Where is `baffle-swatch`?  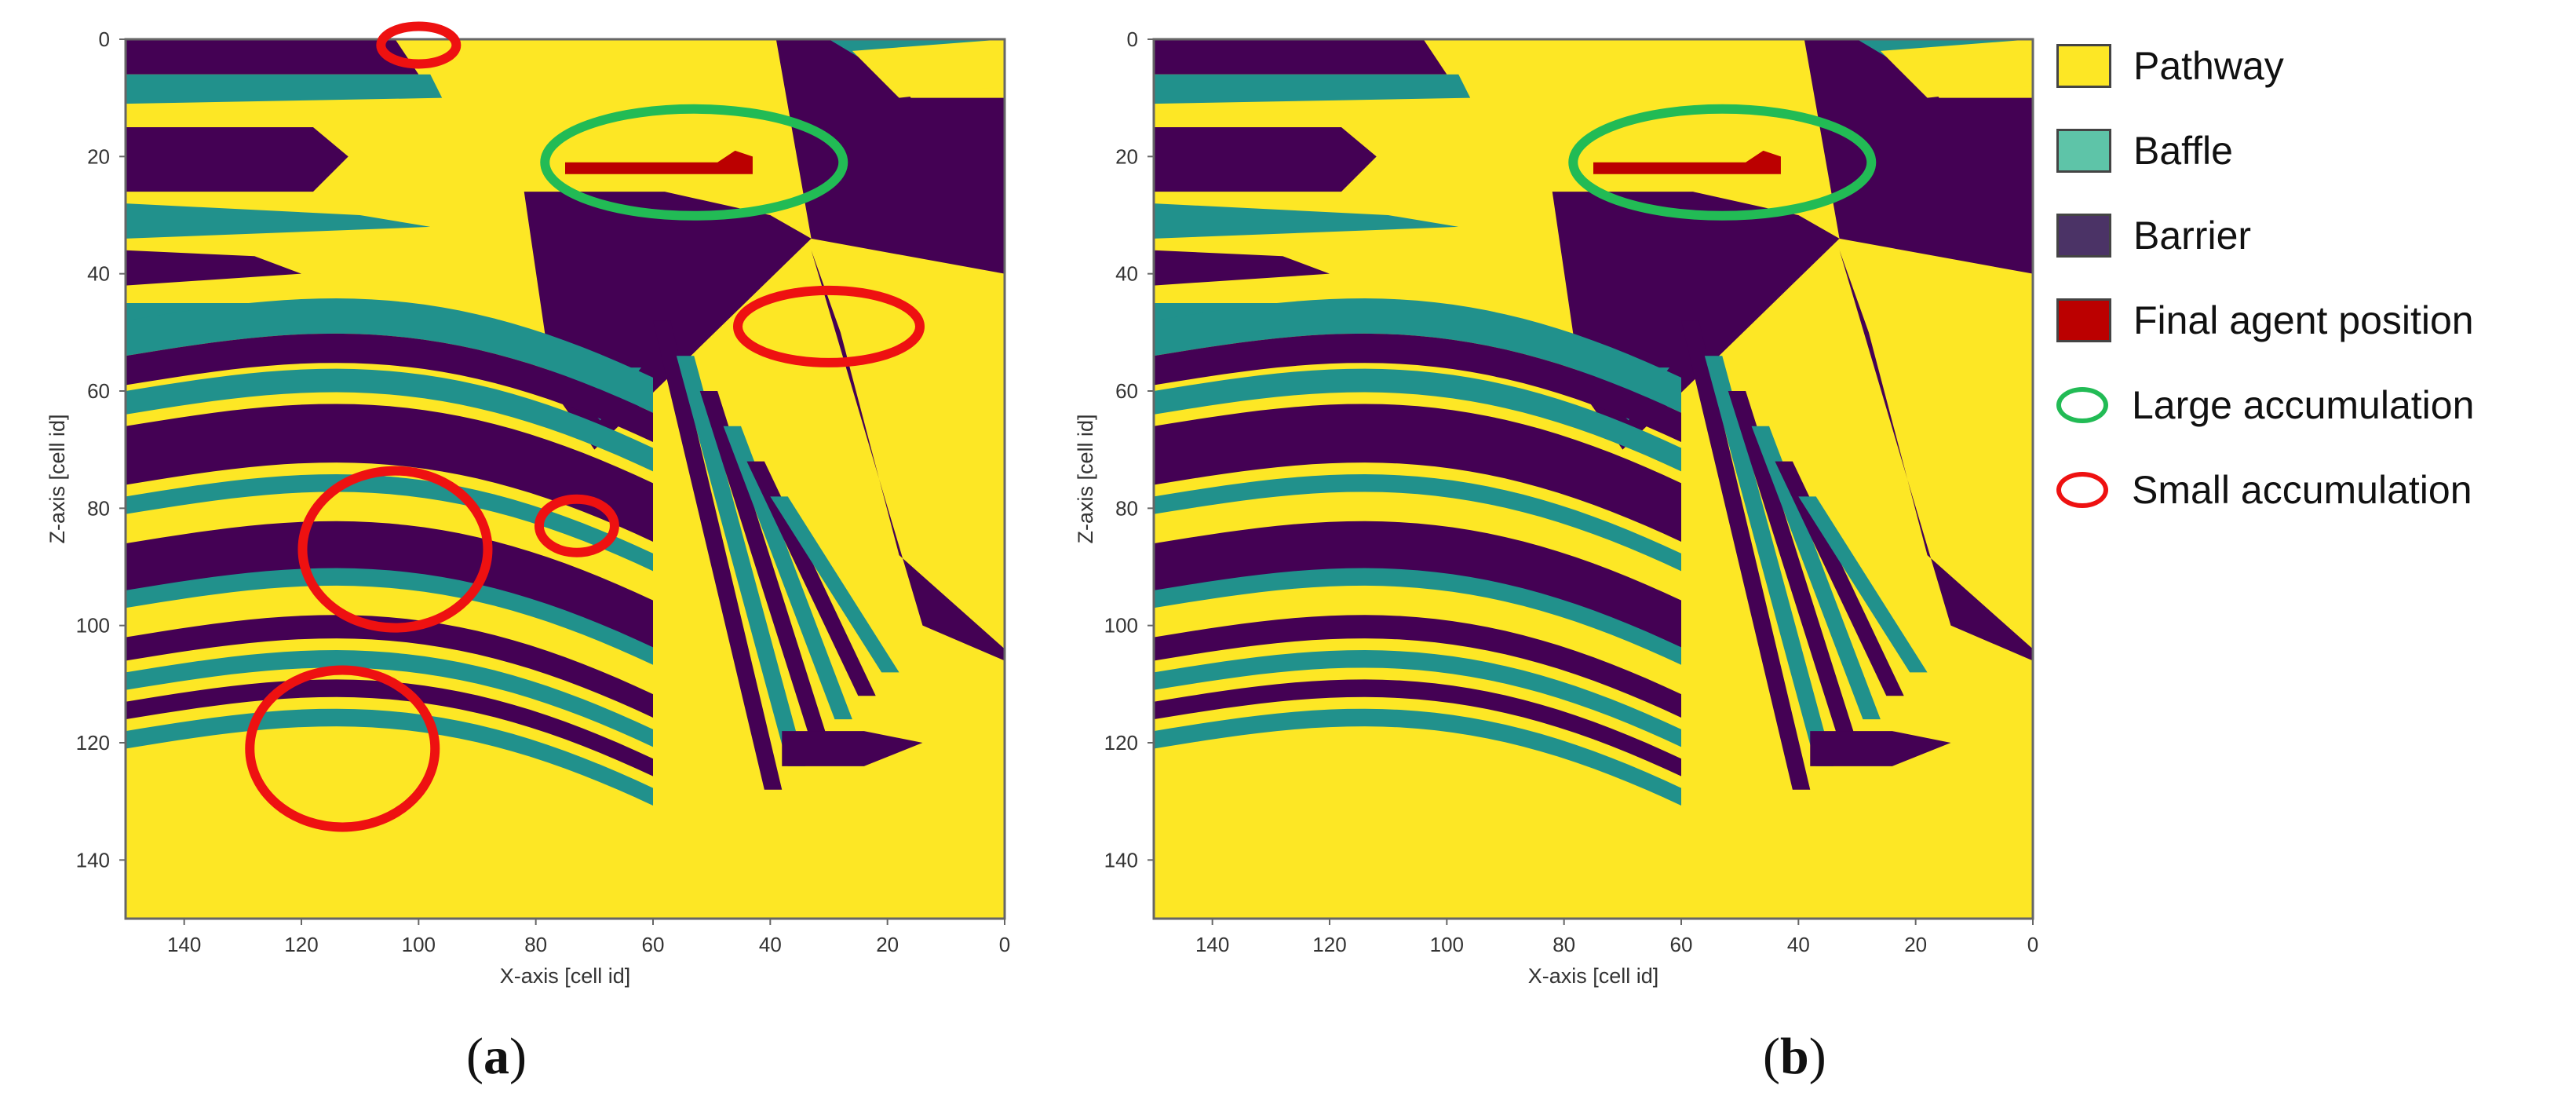 baffle-swatch is located at coordinates (2083, 151).